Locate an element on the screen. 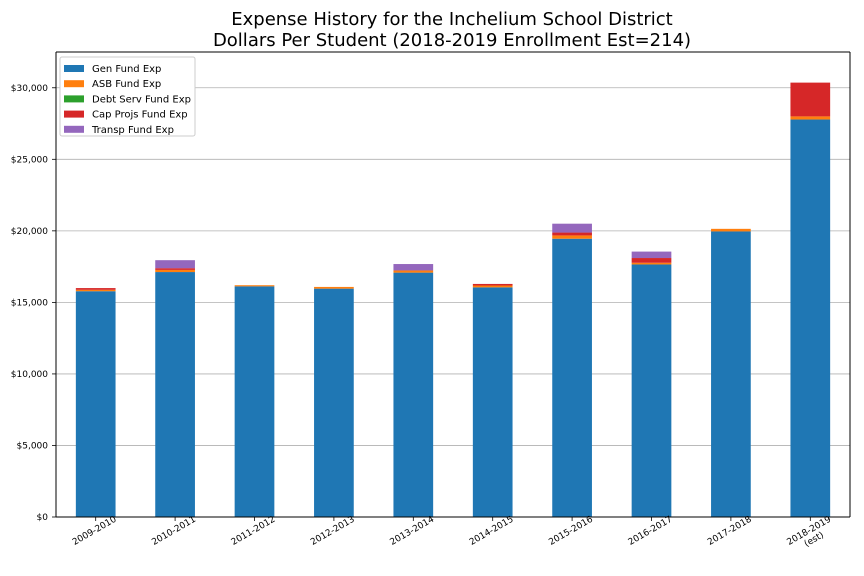 The height and width of the screenshot is (576, 864). x-tick-label: 2018-2019(est) is located at coordinates (812, 536).